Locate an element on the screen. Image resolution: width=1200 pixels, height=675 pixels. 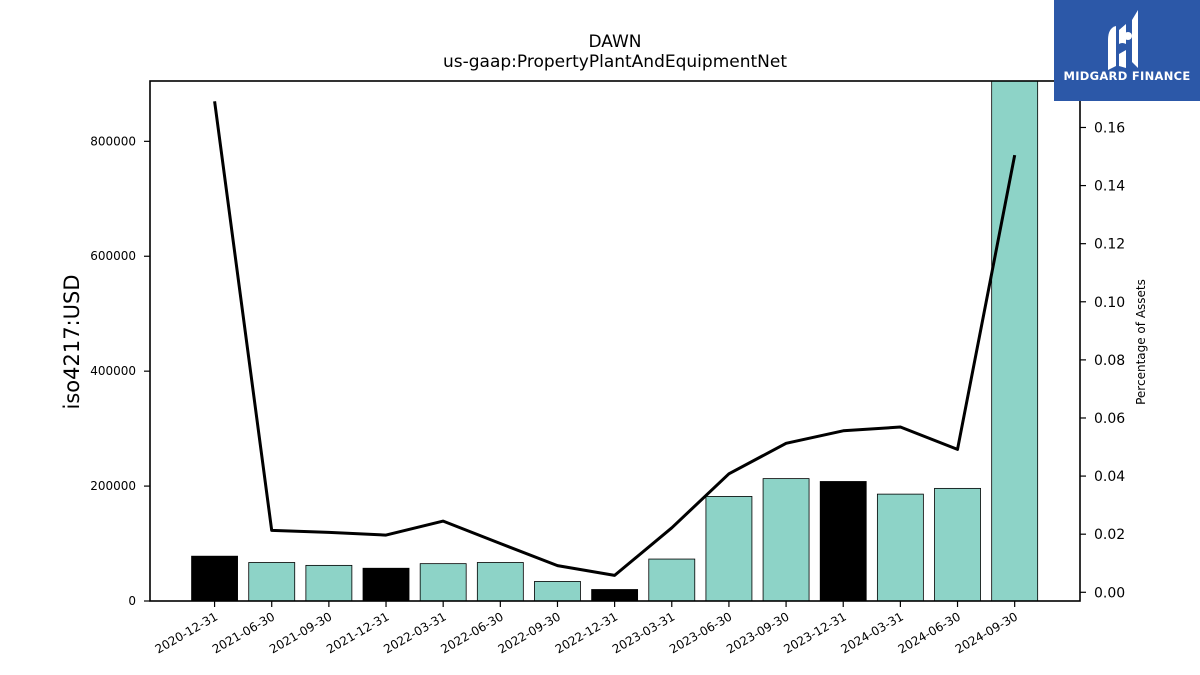
midgard-finance-logo: MIDGARD FINANCE is located at coordinates (1127, 50).